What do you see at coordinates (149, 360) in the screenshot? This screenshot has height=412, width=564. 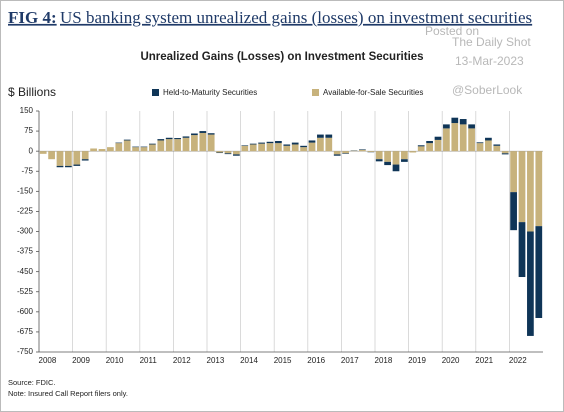 I see `x-tick-label: 2011` at bounding box center [149, 360].